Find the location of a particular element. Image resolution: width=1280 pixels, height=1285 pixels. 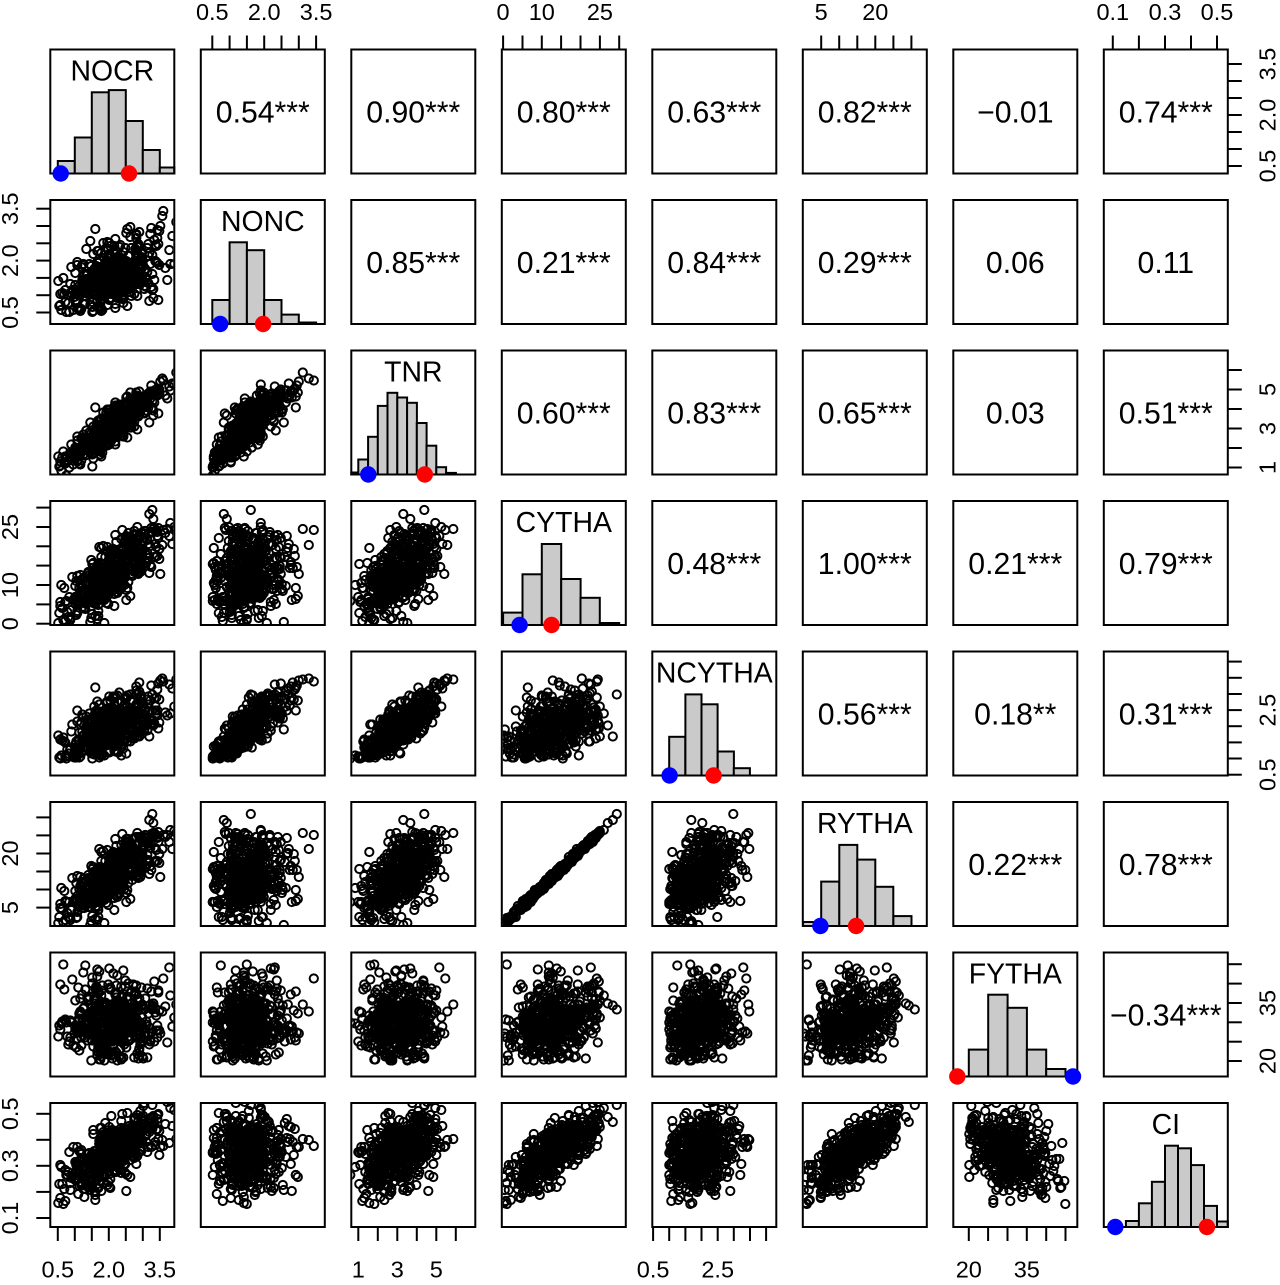

svg-text: 0.63*** is located at coordinates (714, 113).